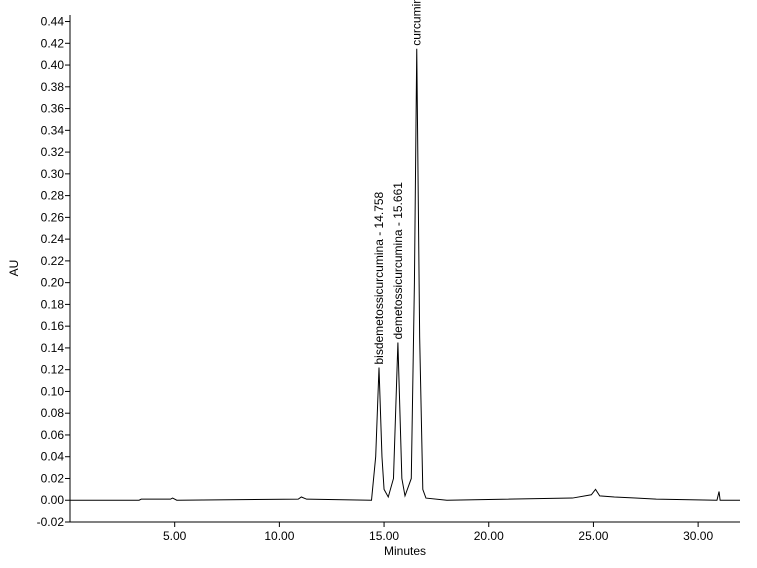 The height and width of the screenshot is (568, 757). I want to click on y-tick-label: 0.34, so click(53, 130).